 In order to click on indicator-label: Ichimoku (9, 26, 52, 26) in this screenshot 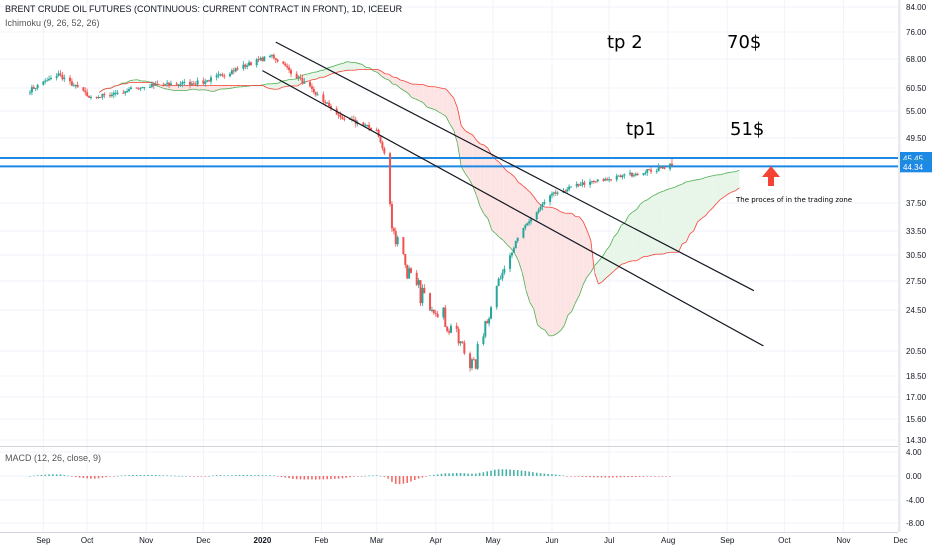, I will do `click(52, 23)`.